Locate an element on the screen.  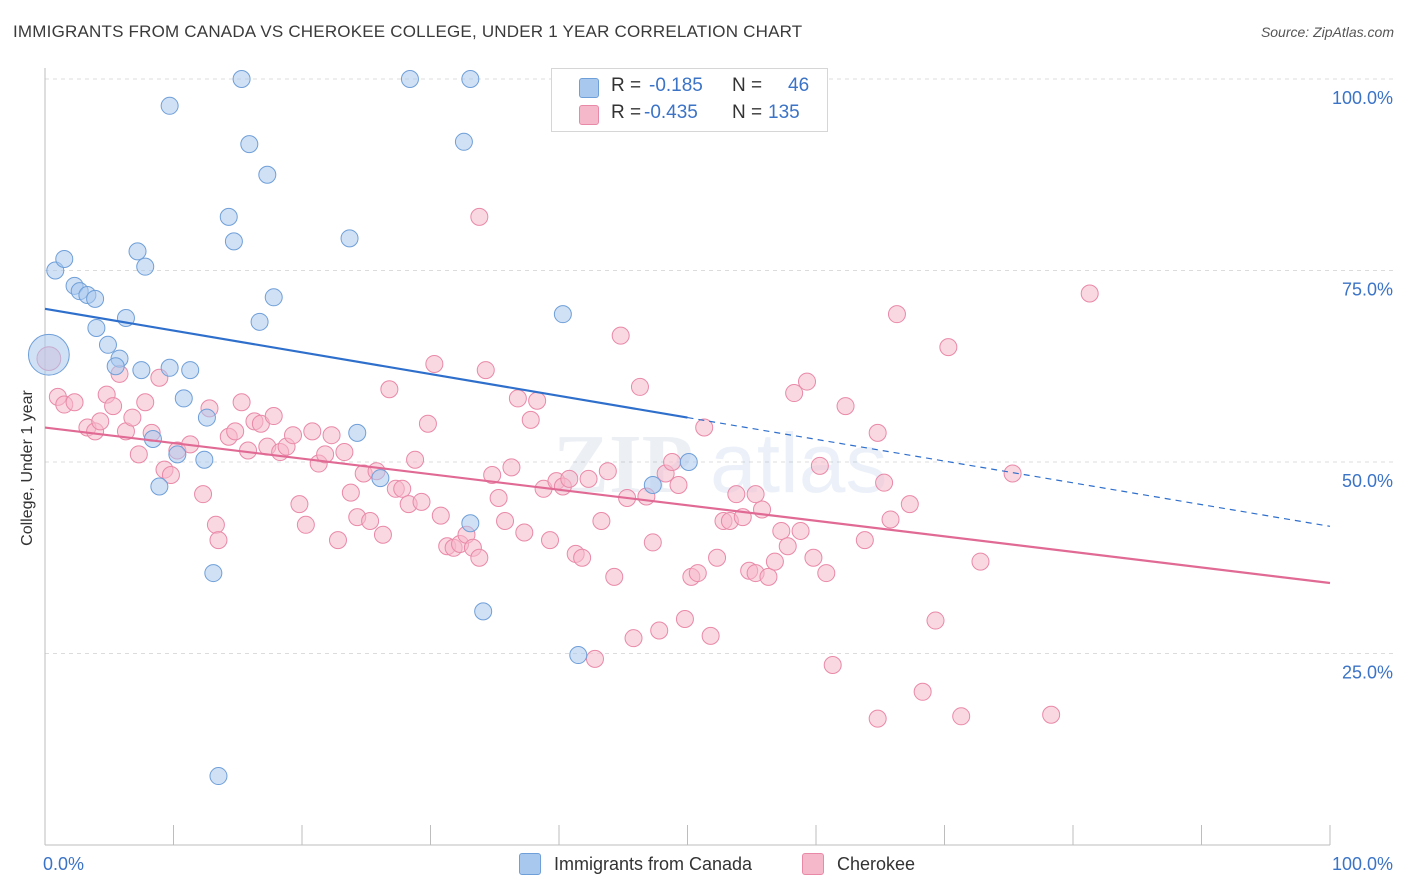
series-legend: Immigrants from Canada Cherokee is located at coordinates (703, 865).